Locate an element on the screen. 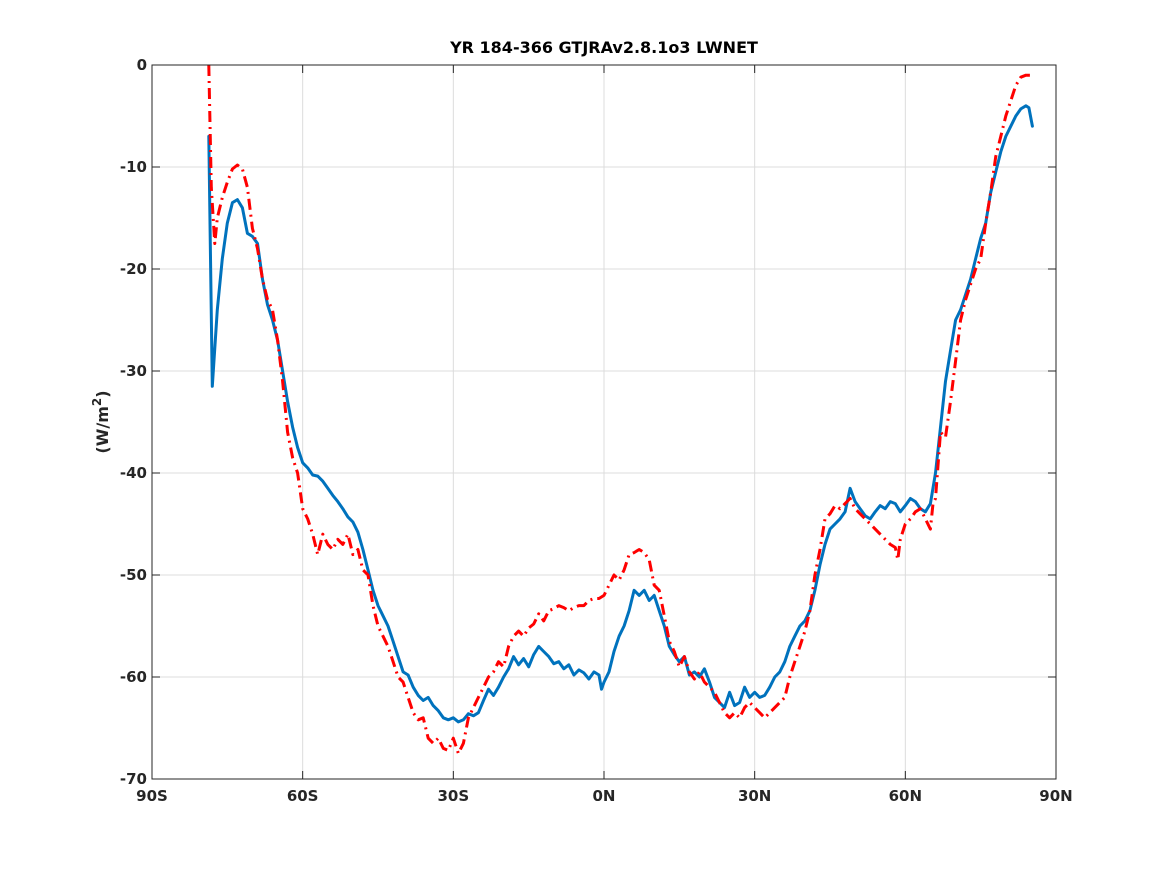 The height and width of the screenshot is (875, 1167). x-tick-label: 30S is located at coordinates (453, 796).